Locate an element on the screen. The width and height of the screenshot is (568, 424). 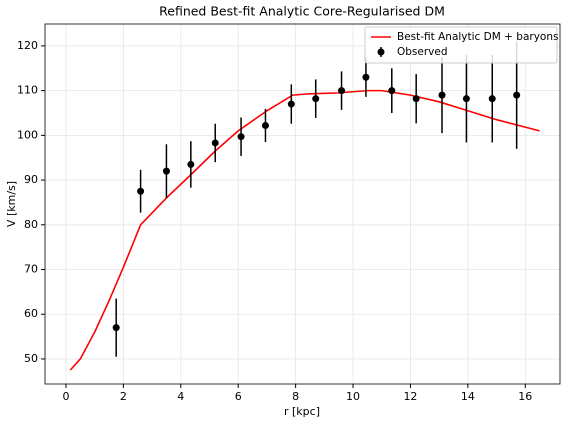
x-tick-label: 10 is located at coordinates (353, 396).